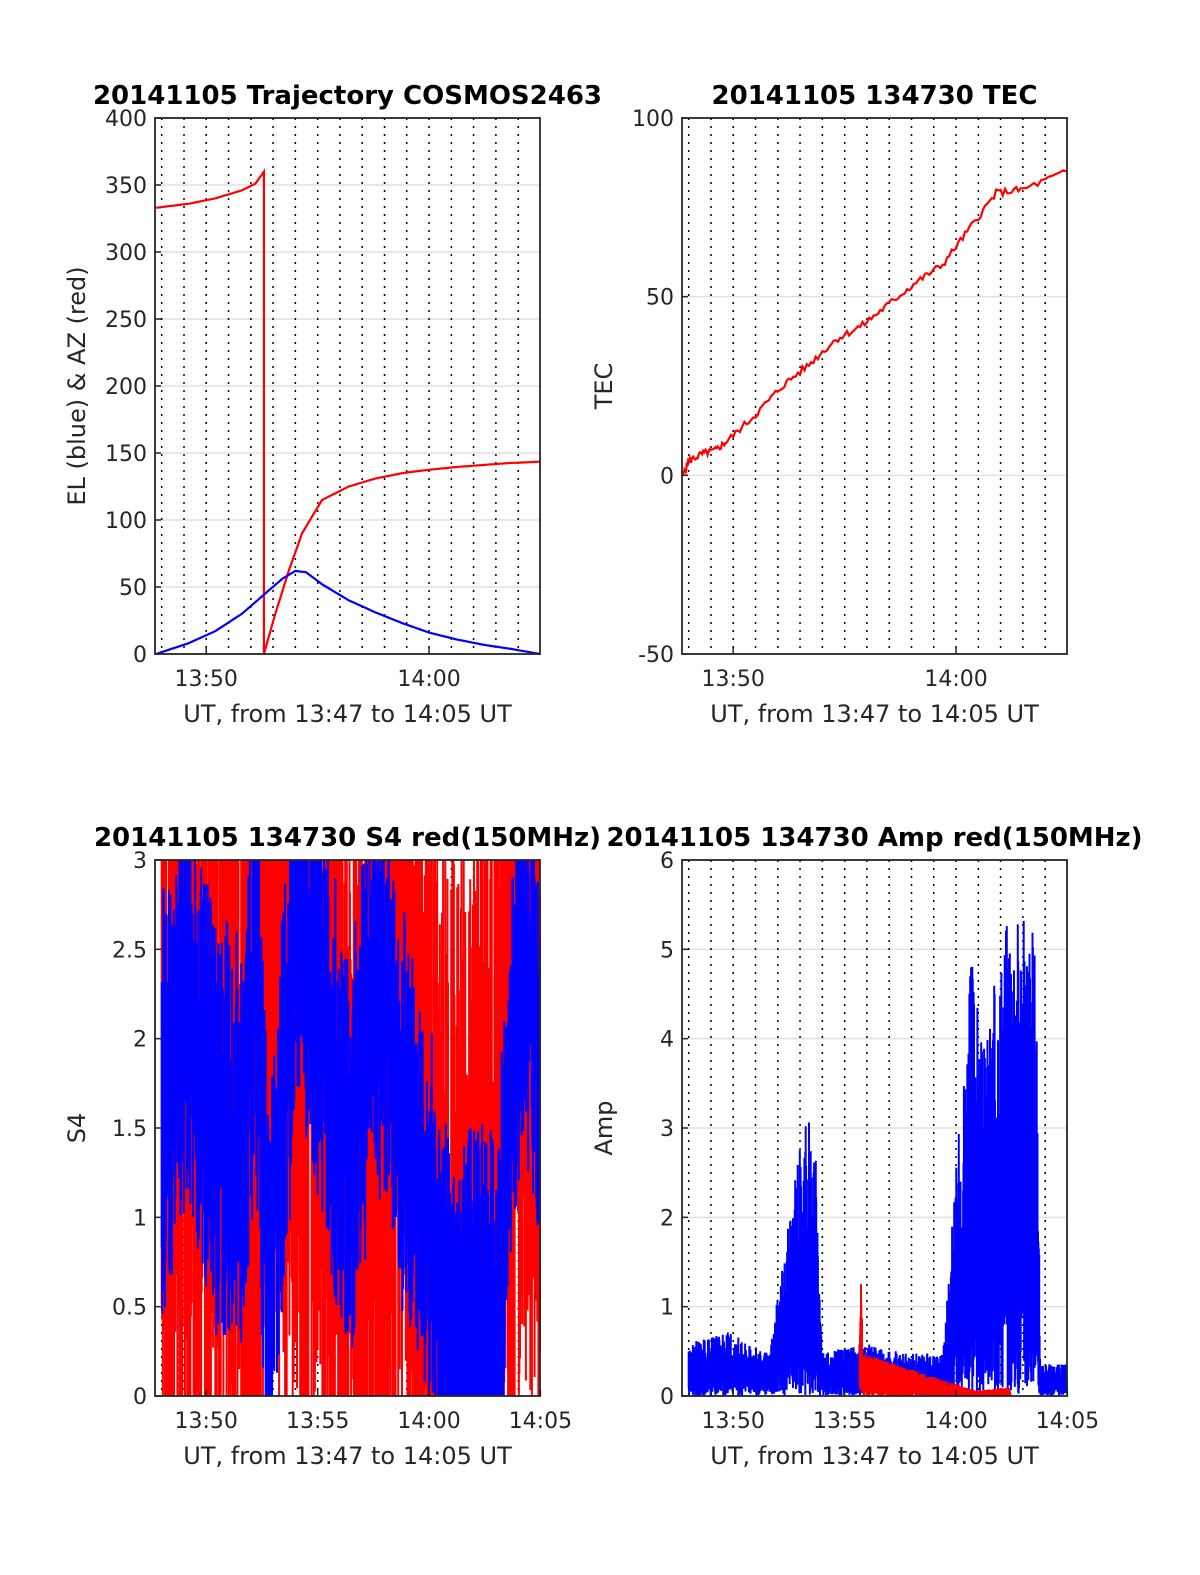  What do you see at coordinates (428, 1421) in the screenshot?
I see `s4-xtick-label: 14:00` at bounding box center [428, 1421].